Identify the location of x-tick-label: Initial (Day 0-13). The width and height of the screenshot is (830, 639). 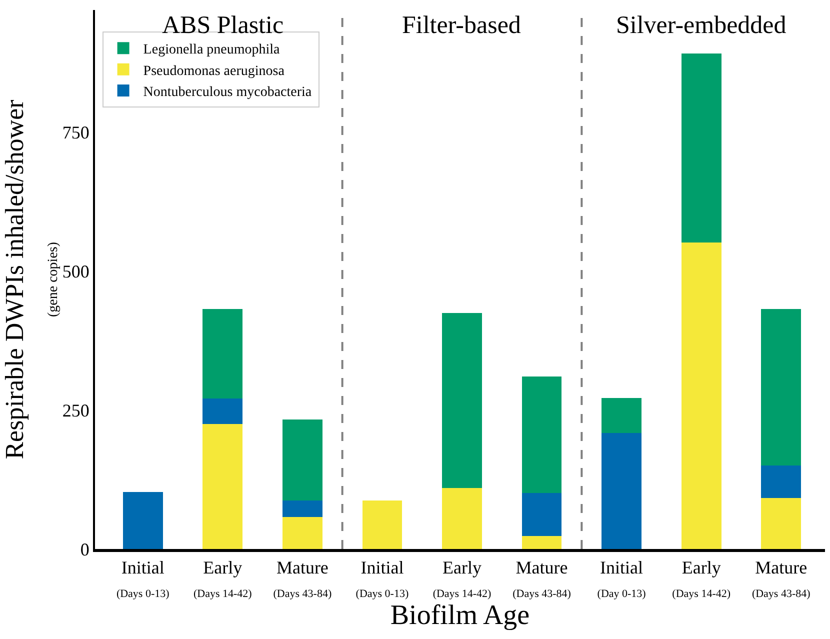
(621, 579).